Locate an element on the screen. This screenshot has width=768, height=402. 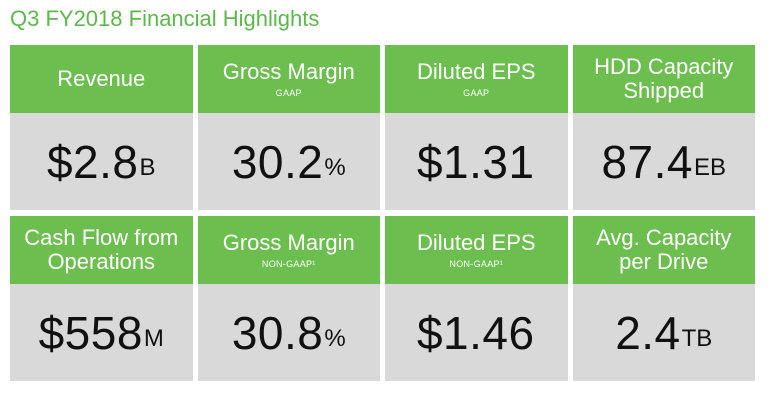
page-title: Q3 FY2018 Financial Highlights is located at coordinates (165, 18).